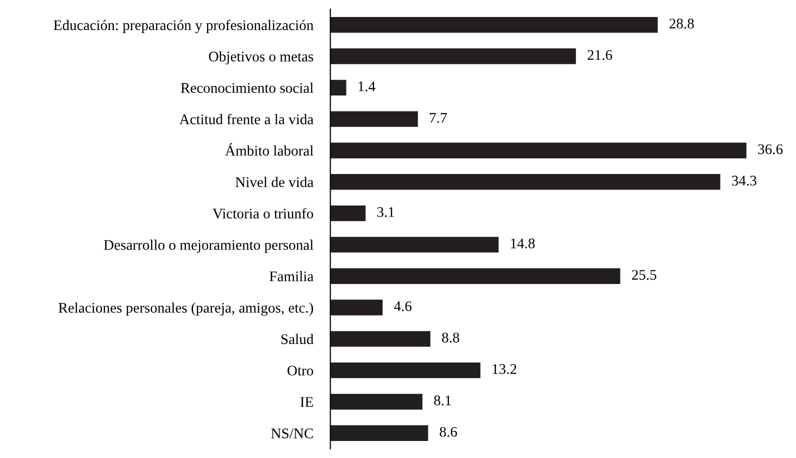 Image resolution: width=796 pixels, height=458 pixels. What do you see at coordinates (186, 309) in the screenshot?
I see `y-tick-label: Relaciones personales (pareja, amigos, etc.)` at bounding box center [186, 309].